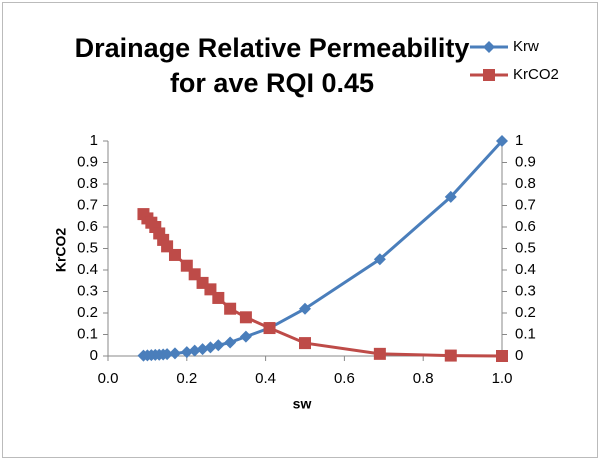 Image resolution: width=605 pixels, height=462 pixels. What do you see at coordinates (525, 333) in the screenshot?
I see `y2-tick-label: 0.1` at bounding box center [525, 333].